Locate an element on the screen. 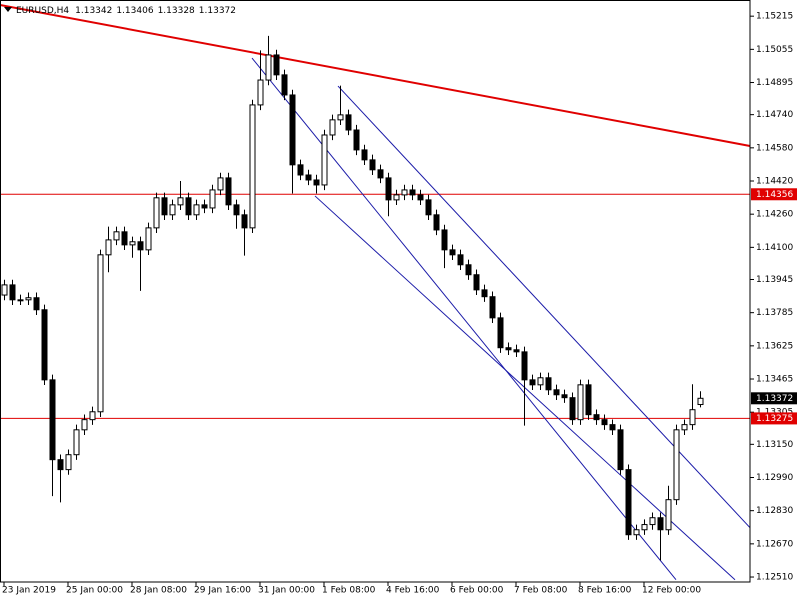  x-tick-label: 7 Feb 08:00 is located at coordinates (541, 591).